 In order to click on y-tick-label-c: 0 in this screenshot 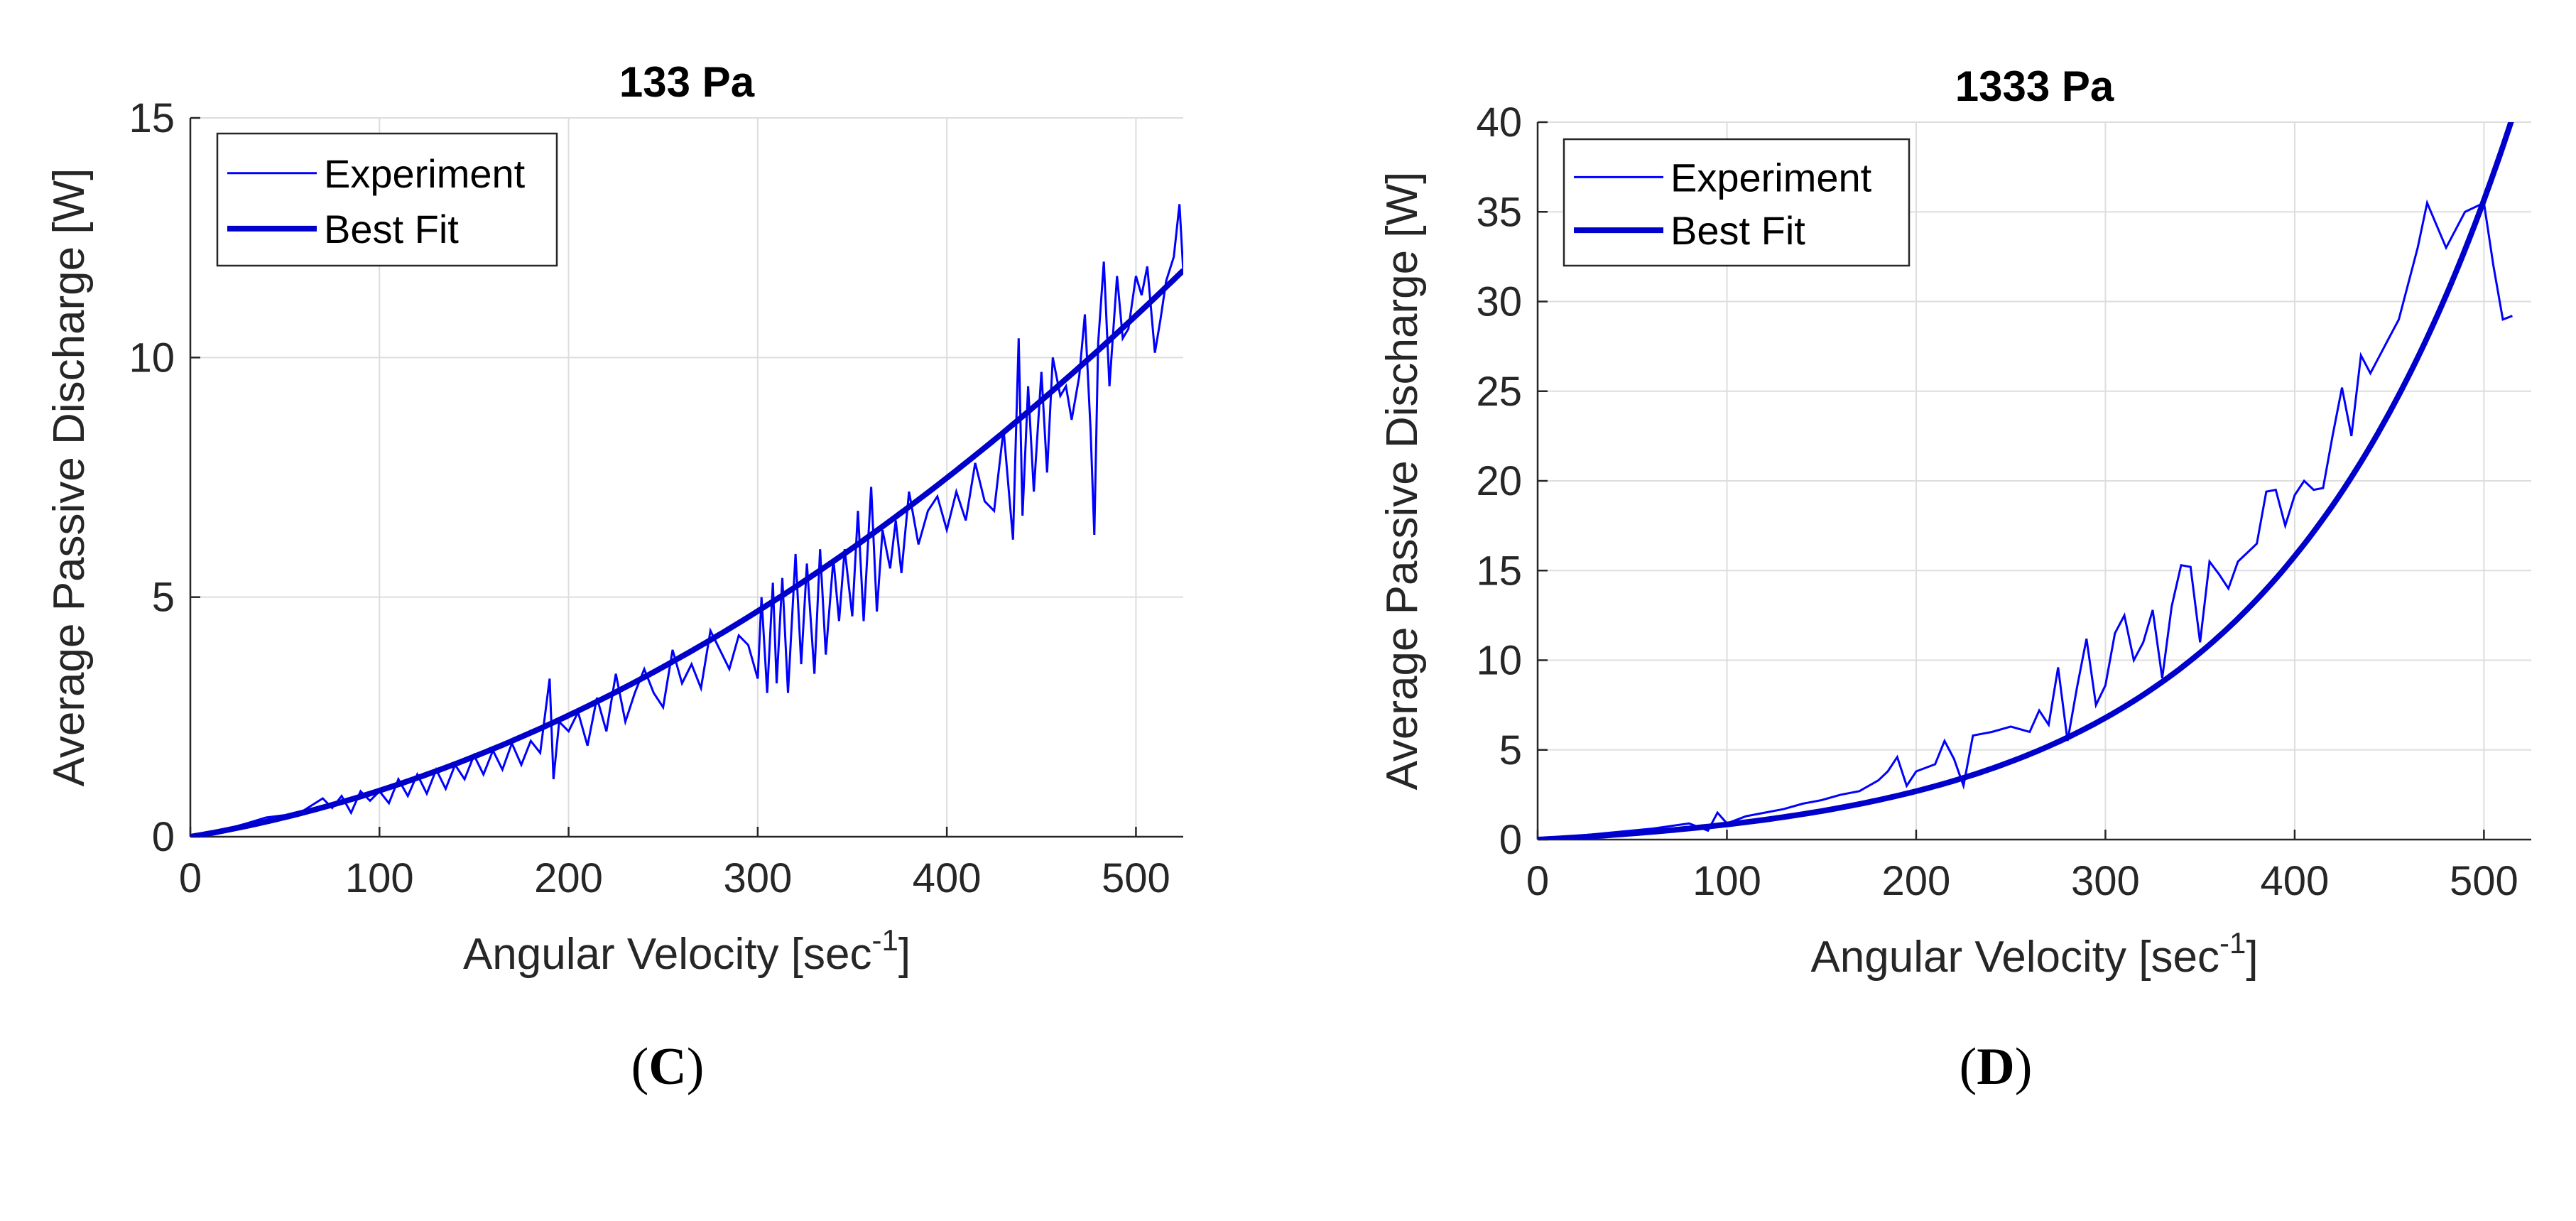, I will do `click(163, 837)`.